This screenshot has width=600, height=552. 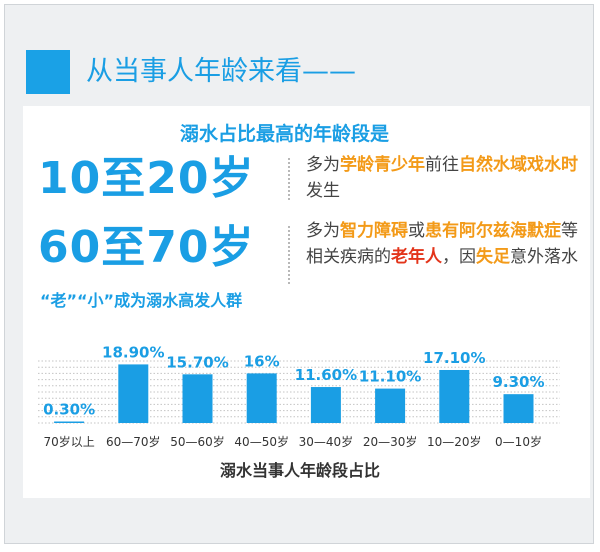 I want to click on desc-segment: 智力障碍, so click(x=374, y=231).